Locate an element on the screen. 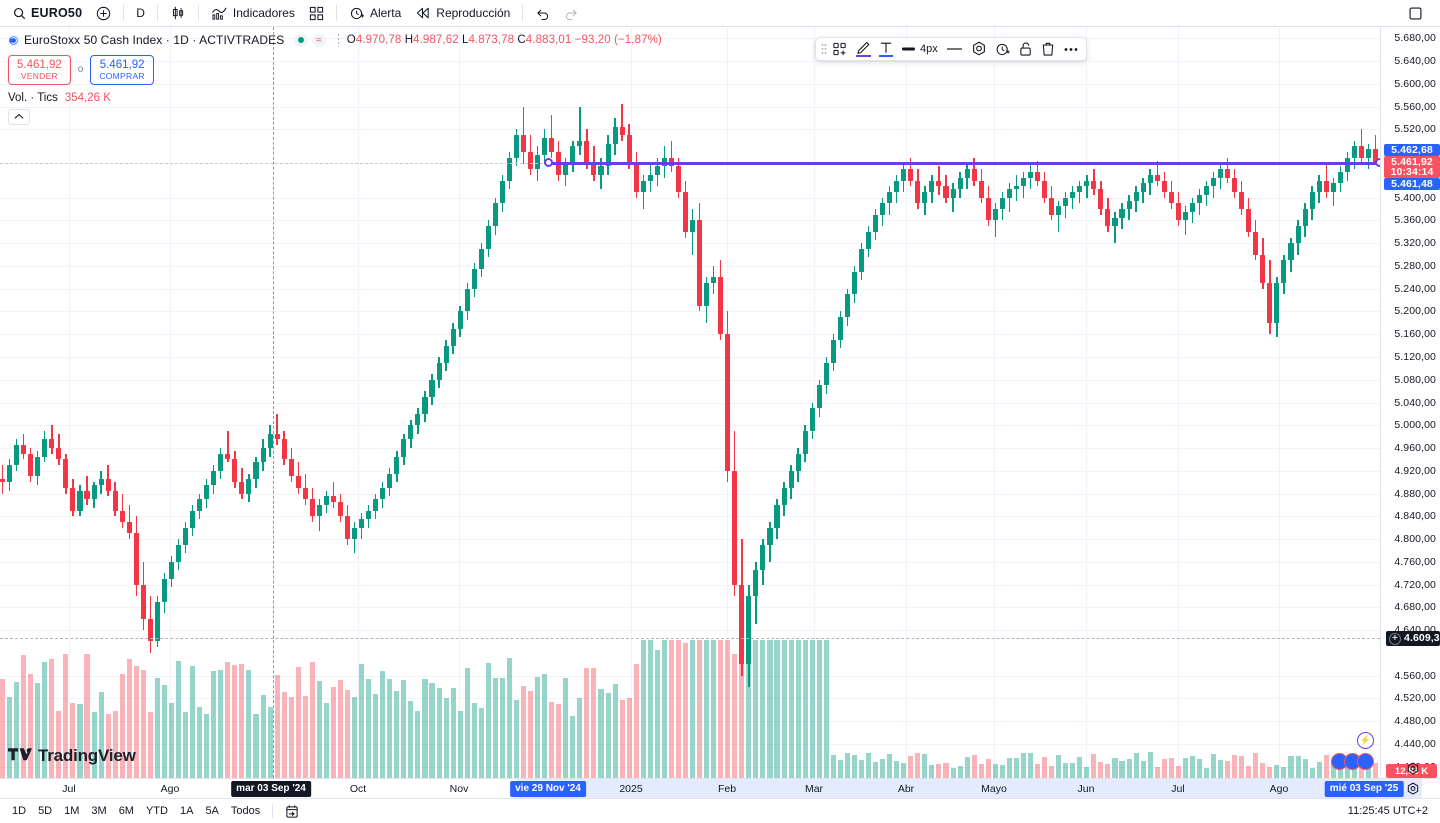 The width and height of the screenshot is (1440, 823). replay-button: Reproducción is located at coordinates (462, 13).